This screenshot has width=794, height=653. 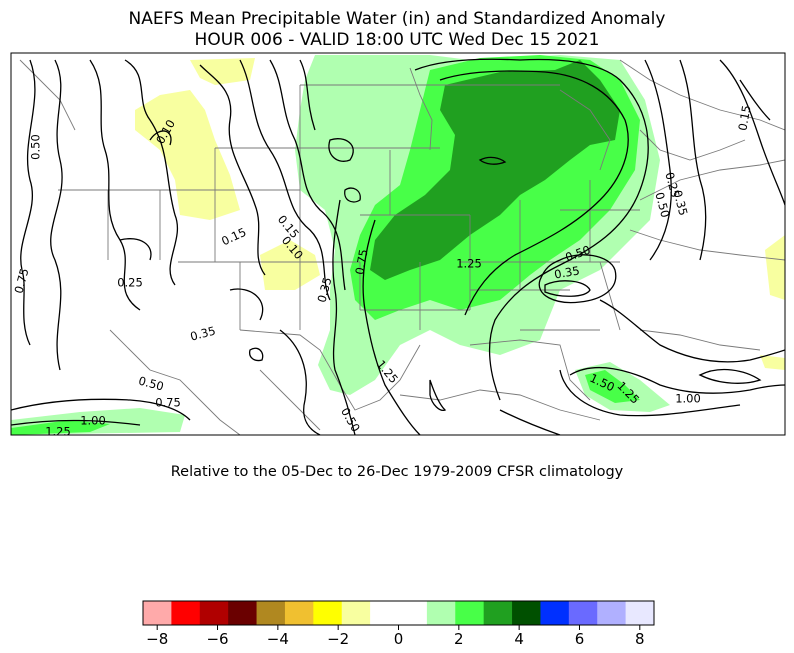 What do you see at coordinates (459, 639) in the screenshot?
I see `colorbar-tick-label: 2` at bounding box center [459, 639].